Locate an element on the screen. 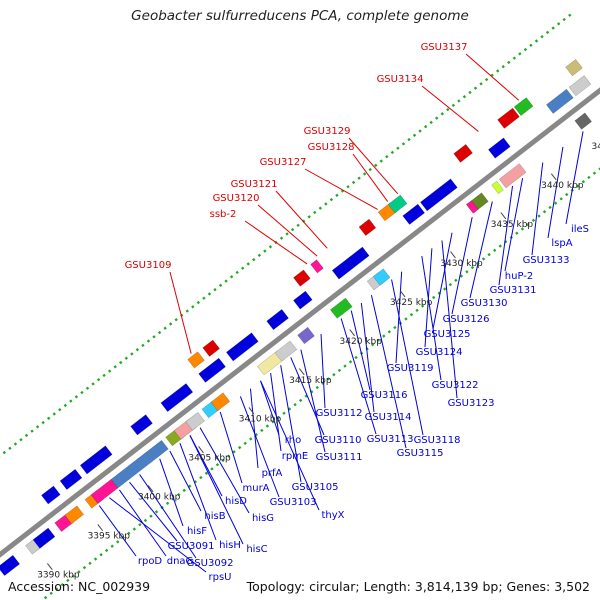 Image resolution: width=600 pixels, height=600 pixels. gene-label: GSU3127 is located at coordinates (283, 162).